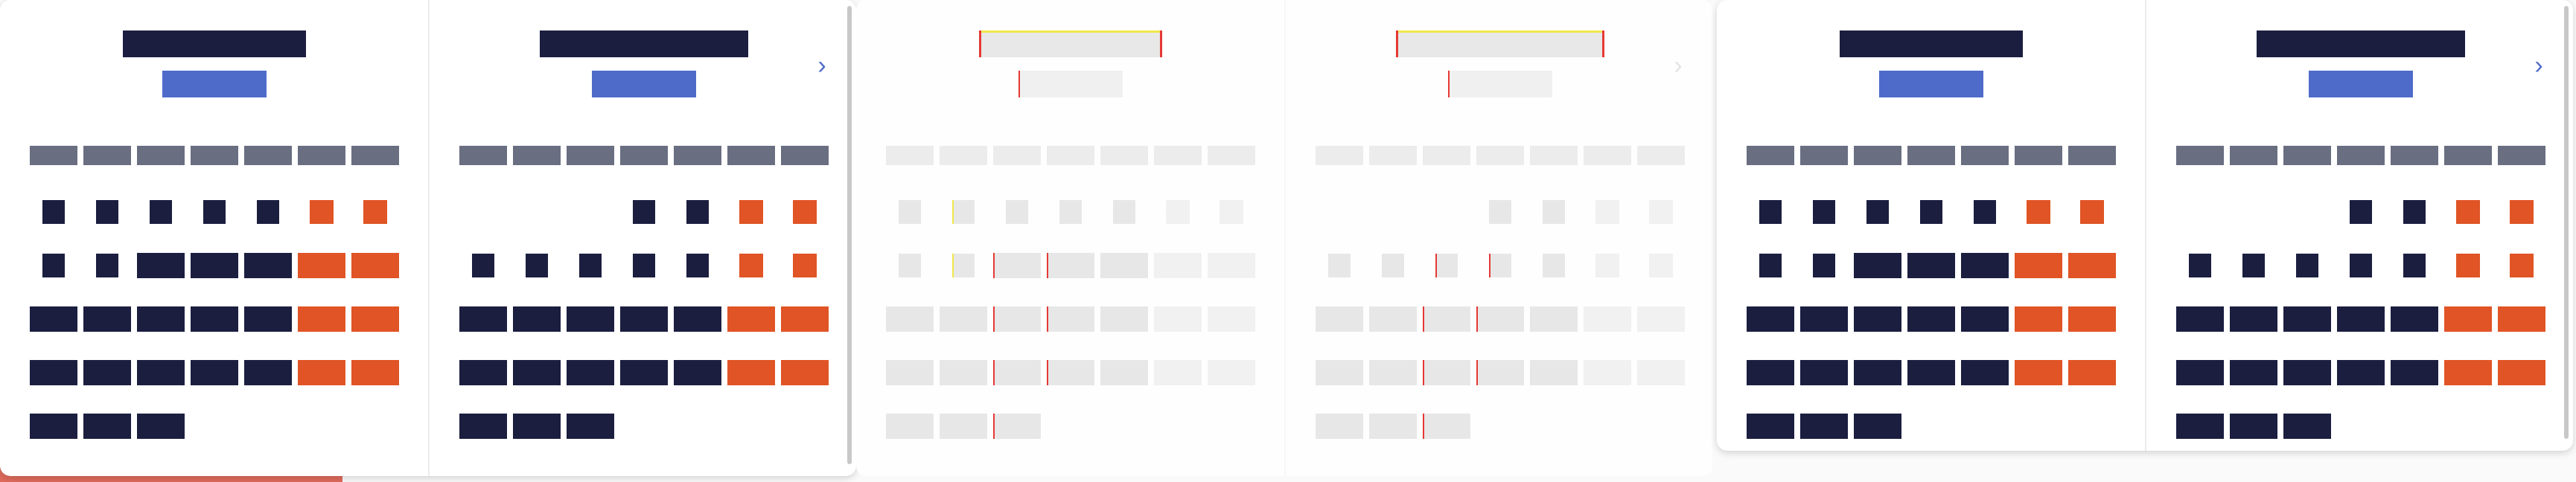 Image resolution: width=2576 pixels, height=482 pixels. What do you see at coordinates (849, 235) in the screenshot?
I see `scrollbar` at bounding box center [849, 235].